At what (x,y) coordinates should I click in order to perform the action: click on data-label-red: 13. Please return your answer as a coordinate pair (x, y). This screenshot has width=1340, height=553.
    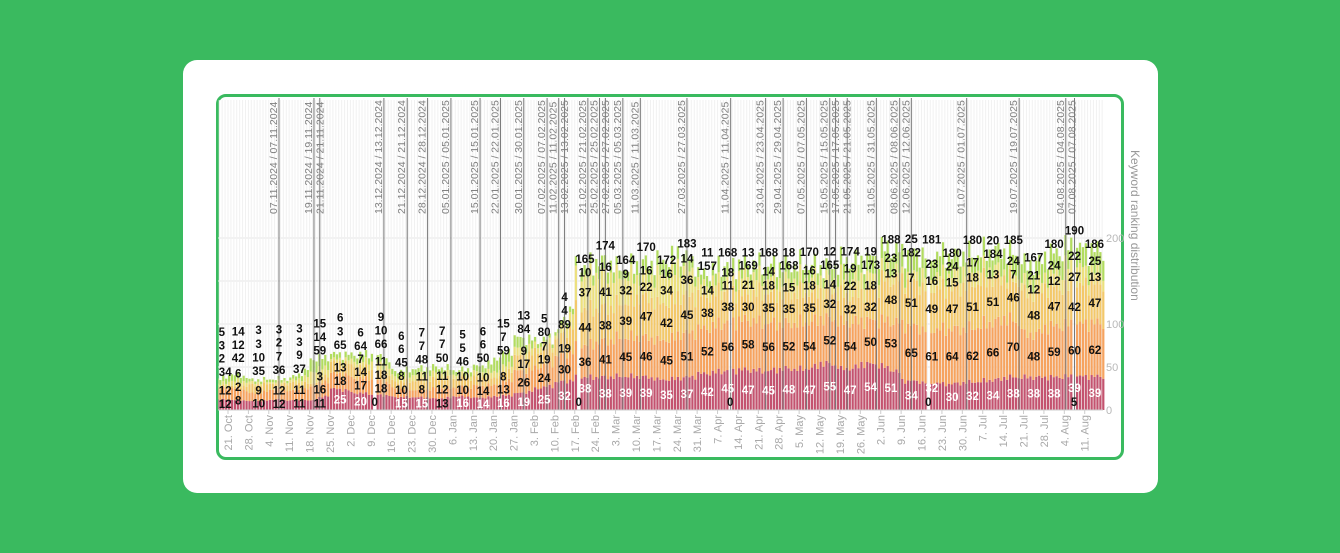
    Looking at the image, I should click on (442, 404).